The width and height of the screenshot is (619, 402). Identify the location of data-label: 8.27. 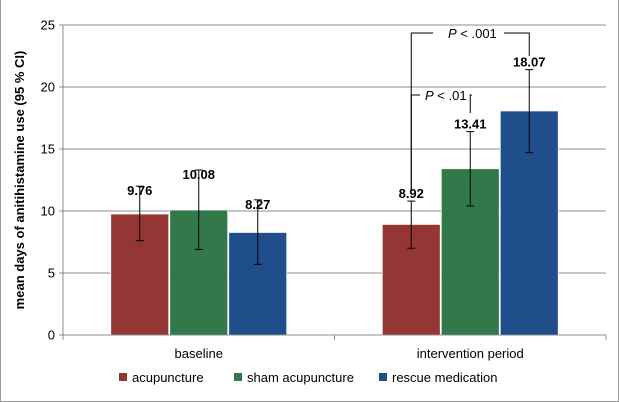
(257, 204).